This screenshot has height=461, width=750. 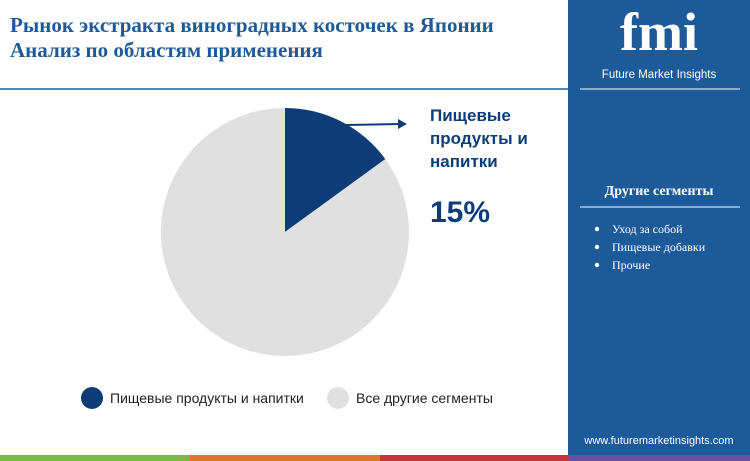 I want to click on arrow-head, so click(x=402, y=124).